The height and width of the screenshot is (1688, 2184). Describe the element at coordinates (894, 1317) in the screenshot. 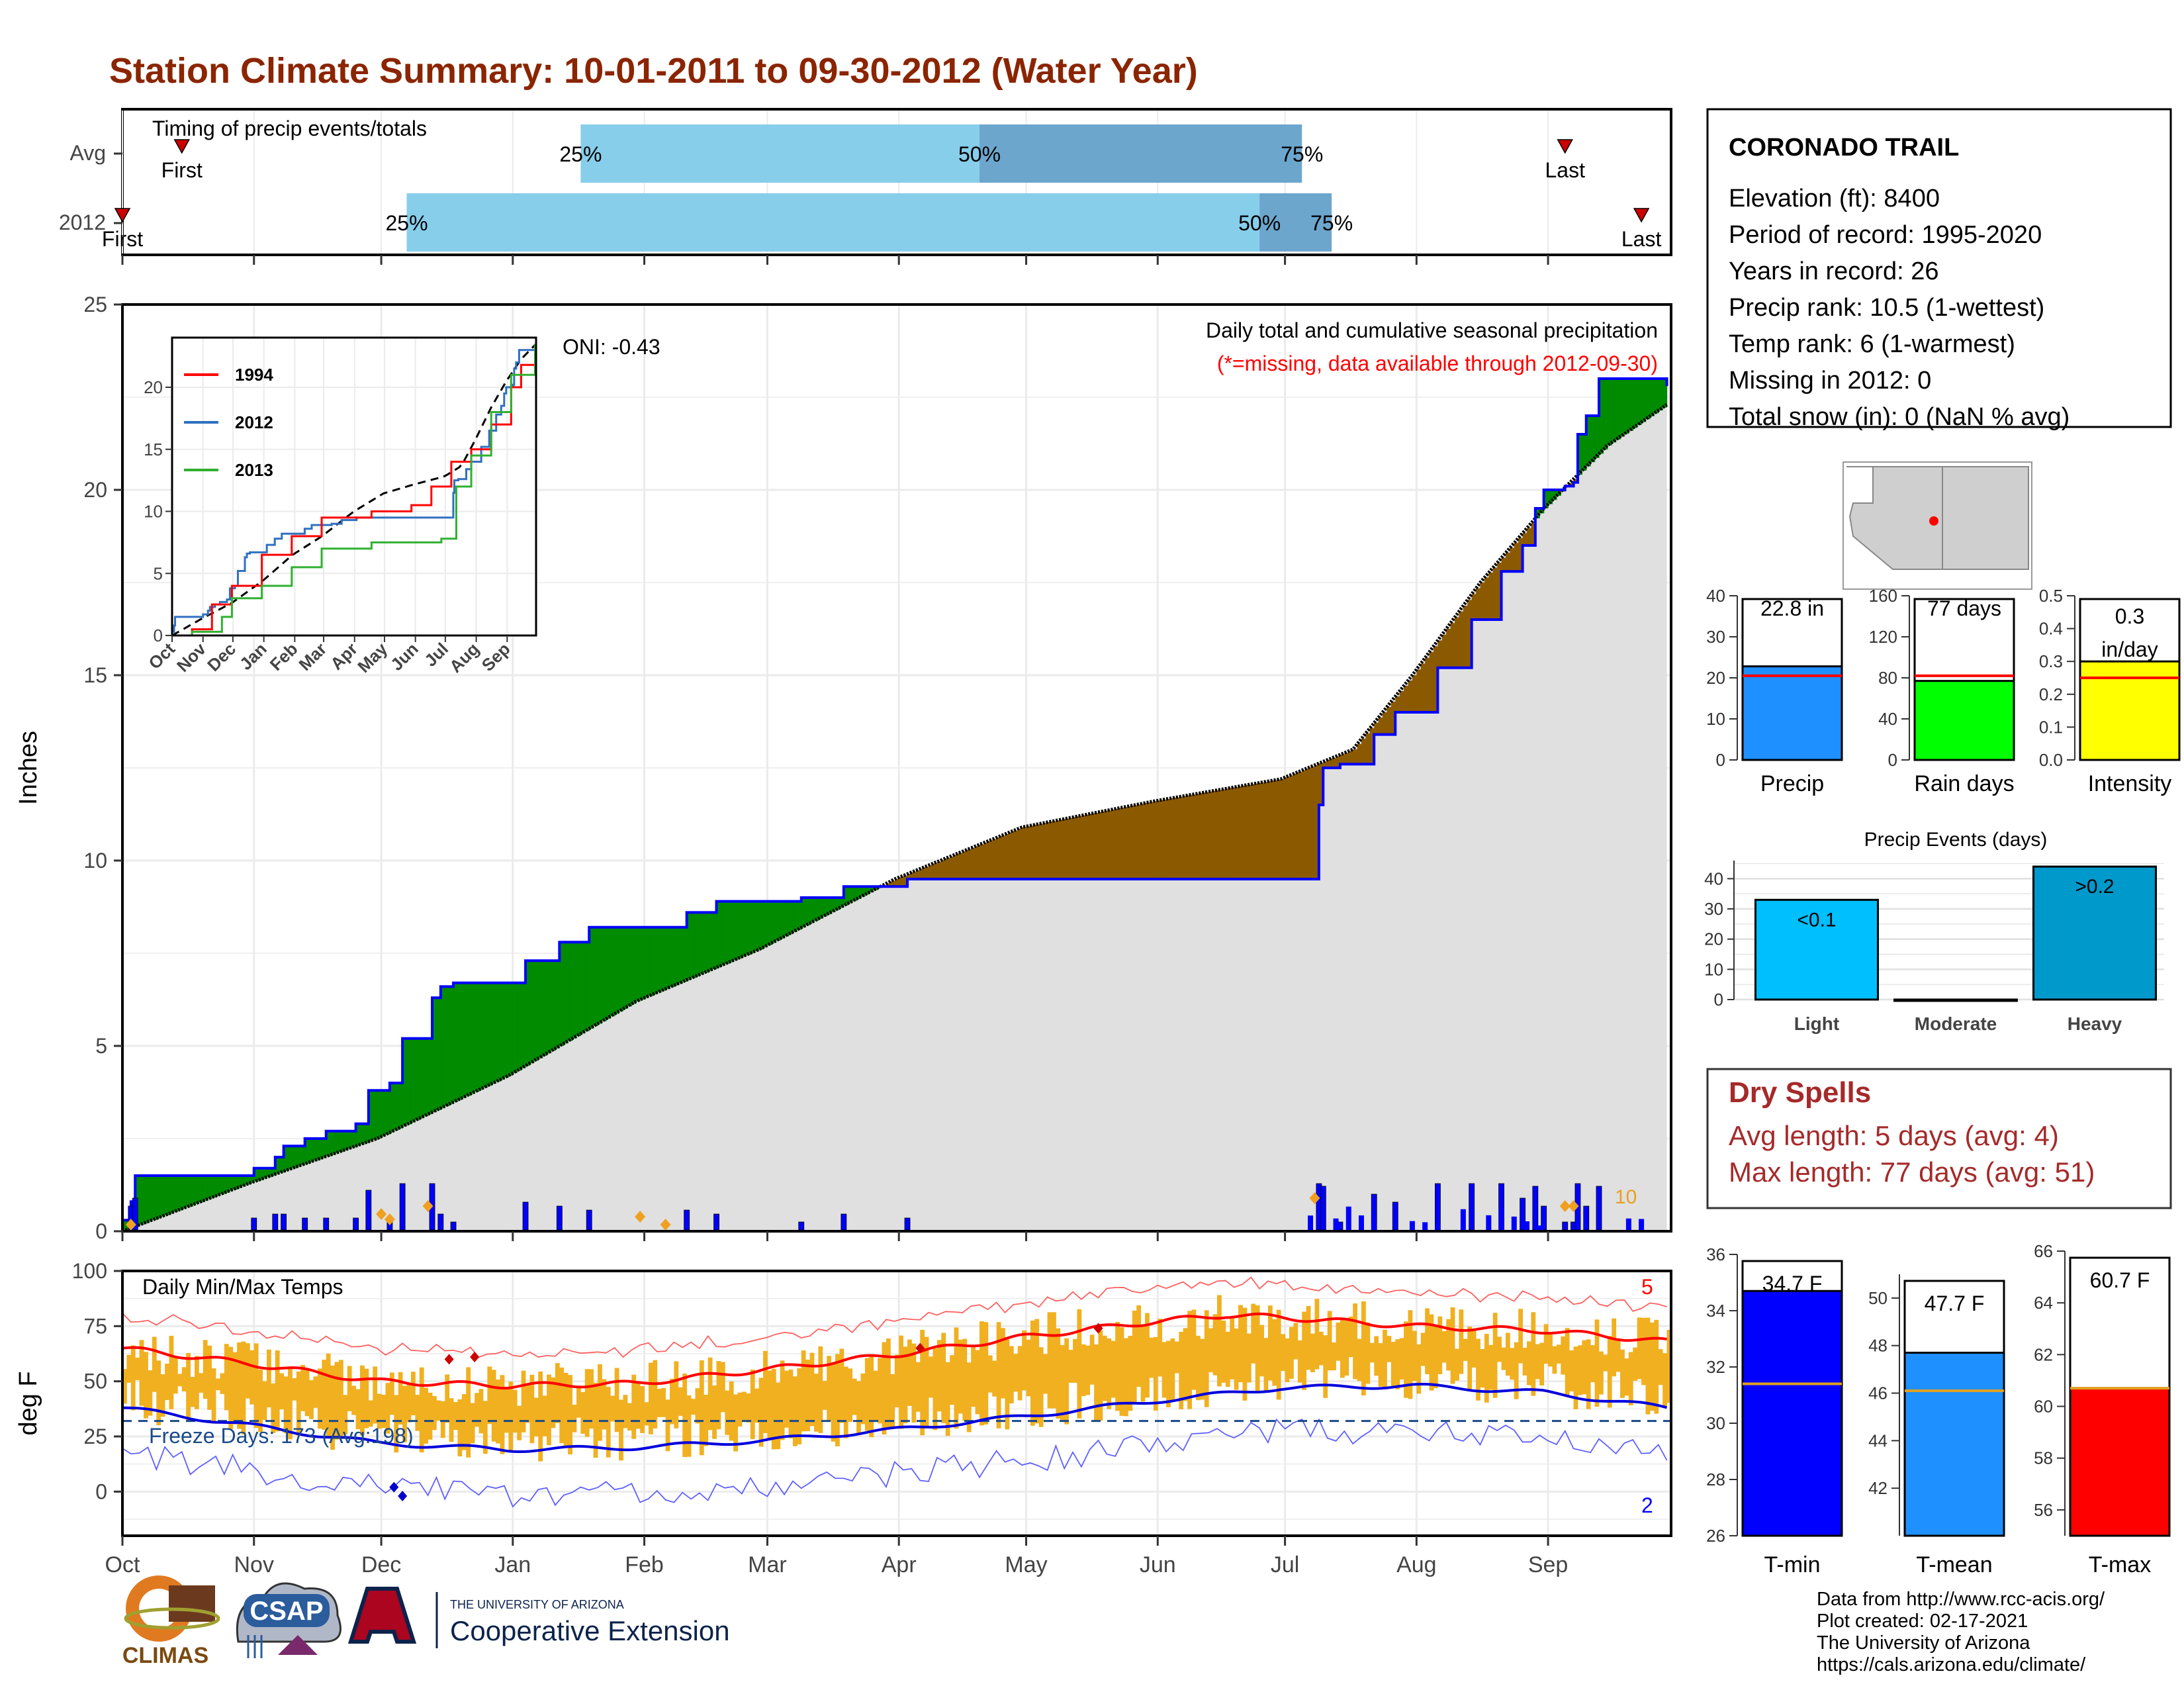

I see `record-high-line` at that location.